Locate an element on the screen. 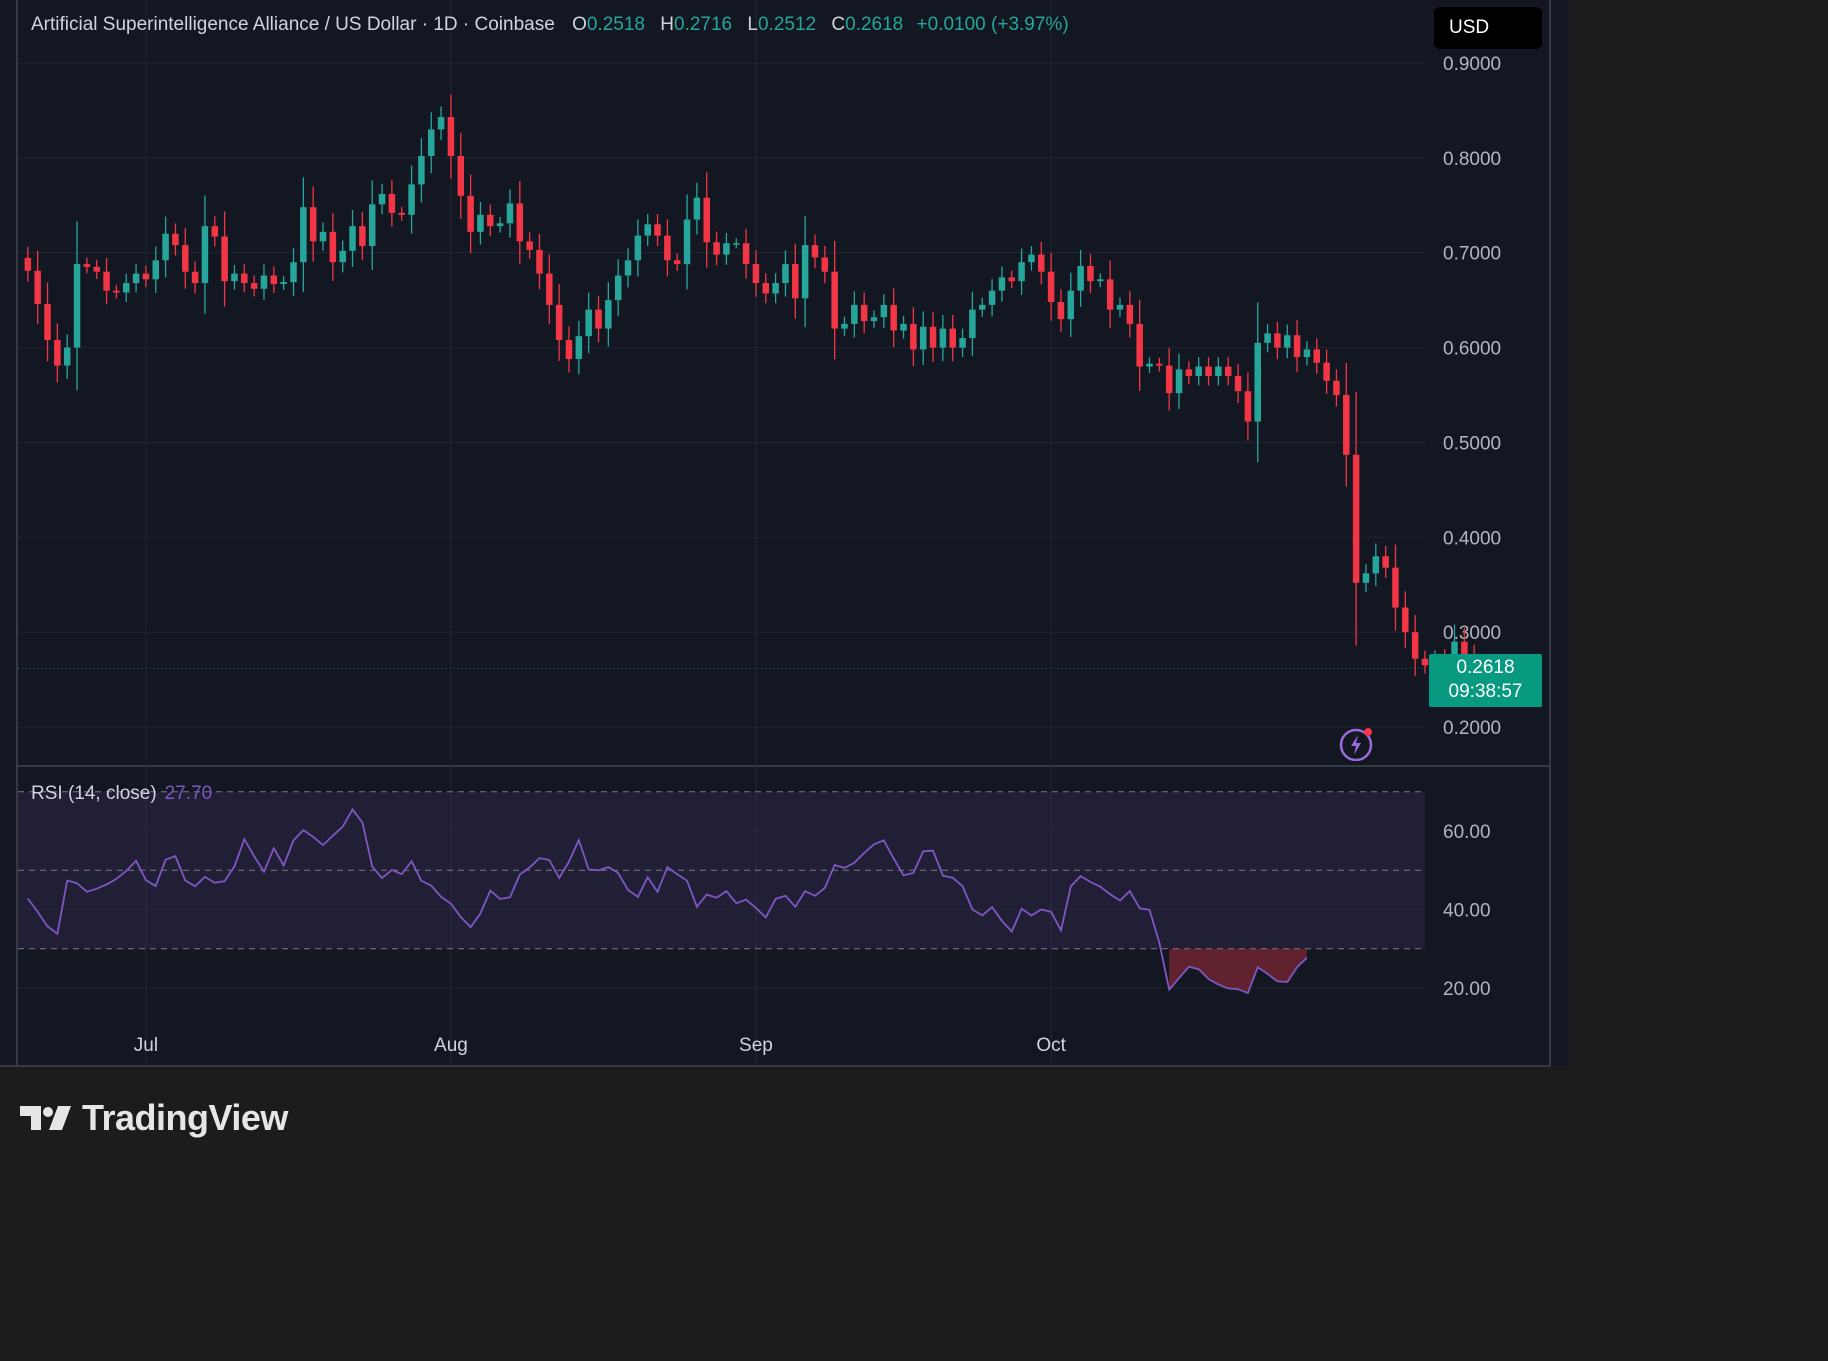 The height and width of the screenshot is (1361, 1828). currency-button: USD is located at coordinates (1488, 28).